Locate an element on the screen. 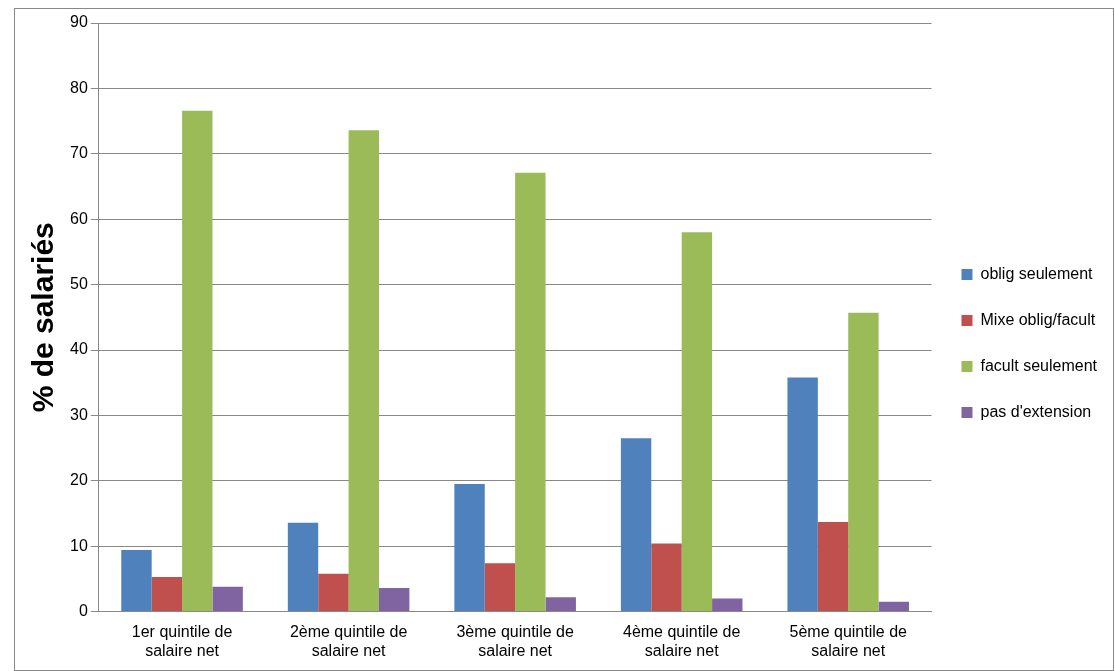 The image size is (1115, 671). y-tick-label: 20 is located at coordinates (79, 480).